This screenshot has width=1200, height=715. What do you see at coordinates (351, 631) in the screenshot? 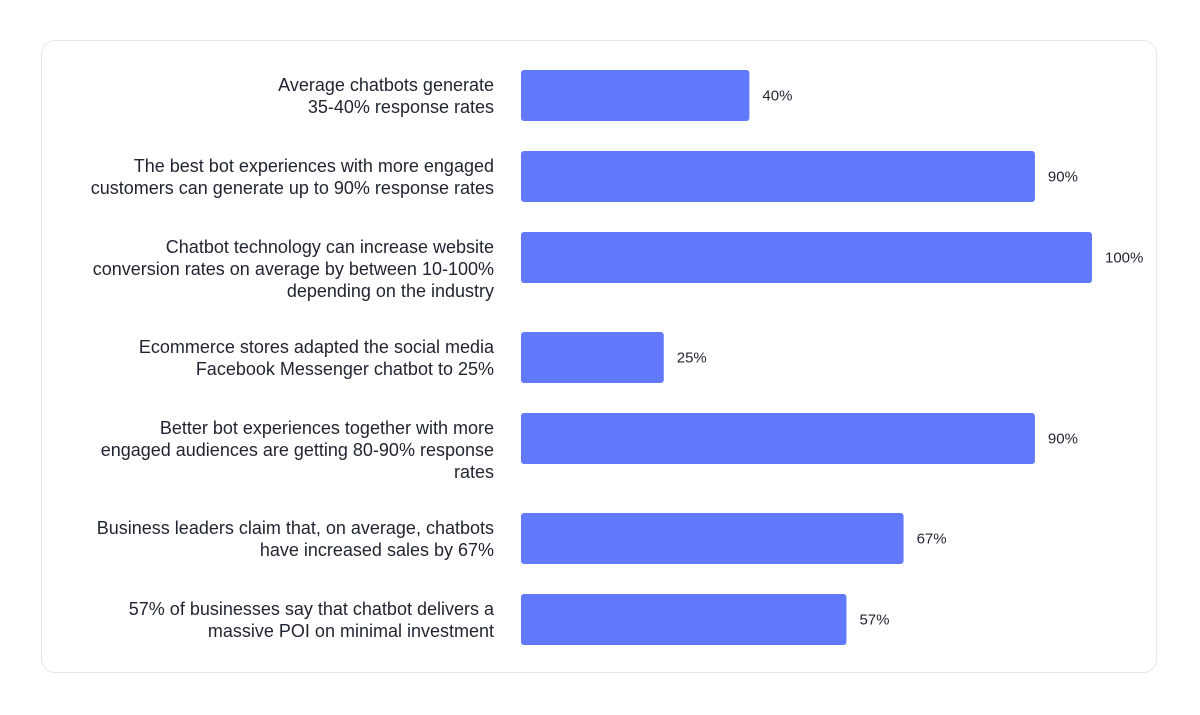
I see `category-label-line: massive POI on minimal investment` at bounding box center [351, 631].